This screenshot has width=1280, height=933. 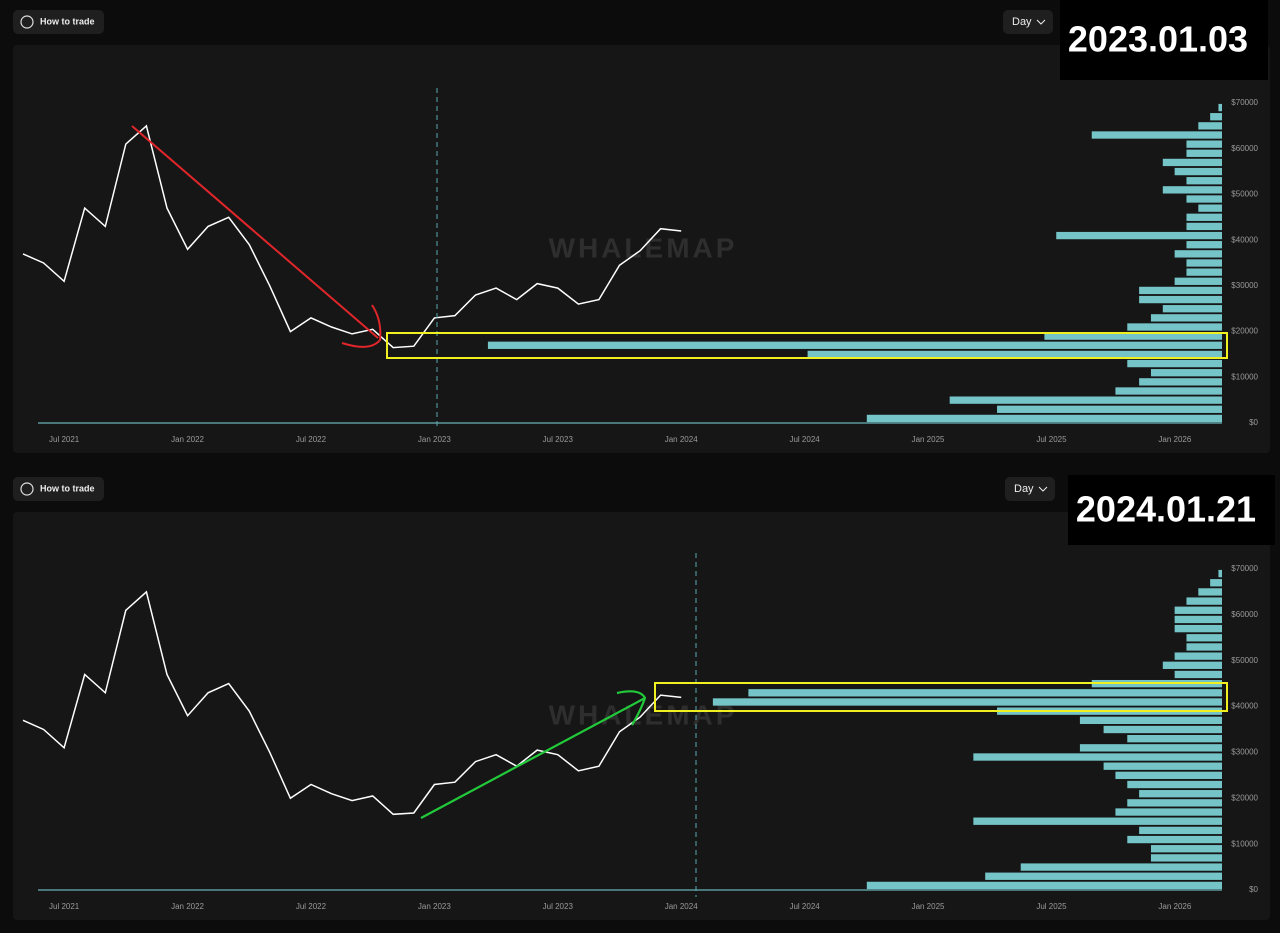 I want to click on date-box, so click(x=1164, y=40).